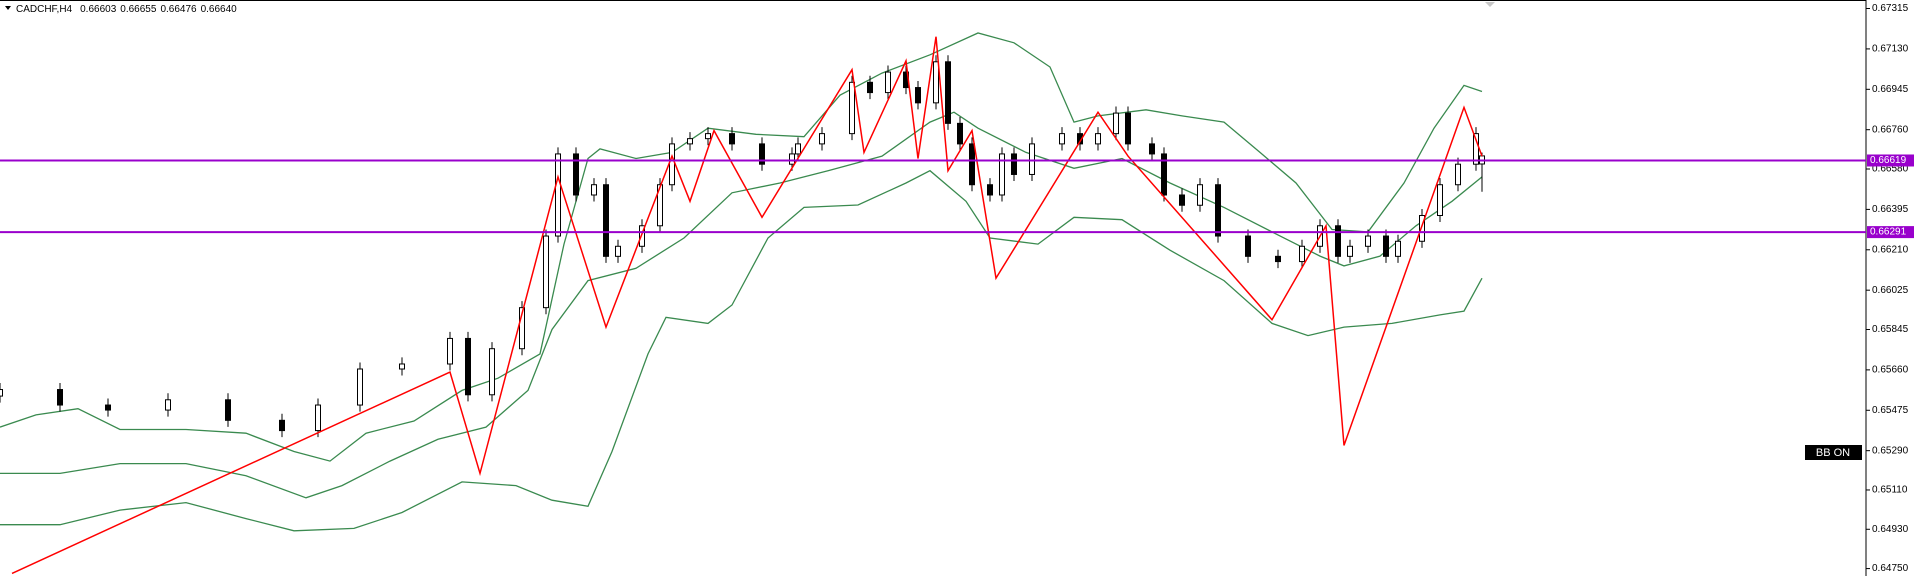 This screenshot has height=576, width=1915. Describe the element at coordinates (1890, 529) in the screenshot. I see `y-tick-label: 0.64930` at that location.